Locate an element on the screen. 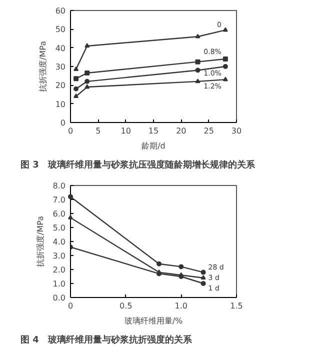 This screenshot has height=350, width=336. x-tick-label: 20 is located at coordinates (181, 131).